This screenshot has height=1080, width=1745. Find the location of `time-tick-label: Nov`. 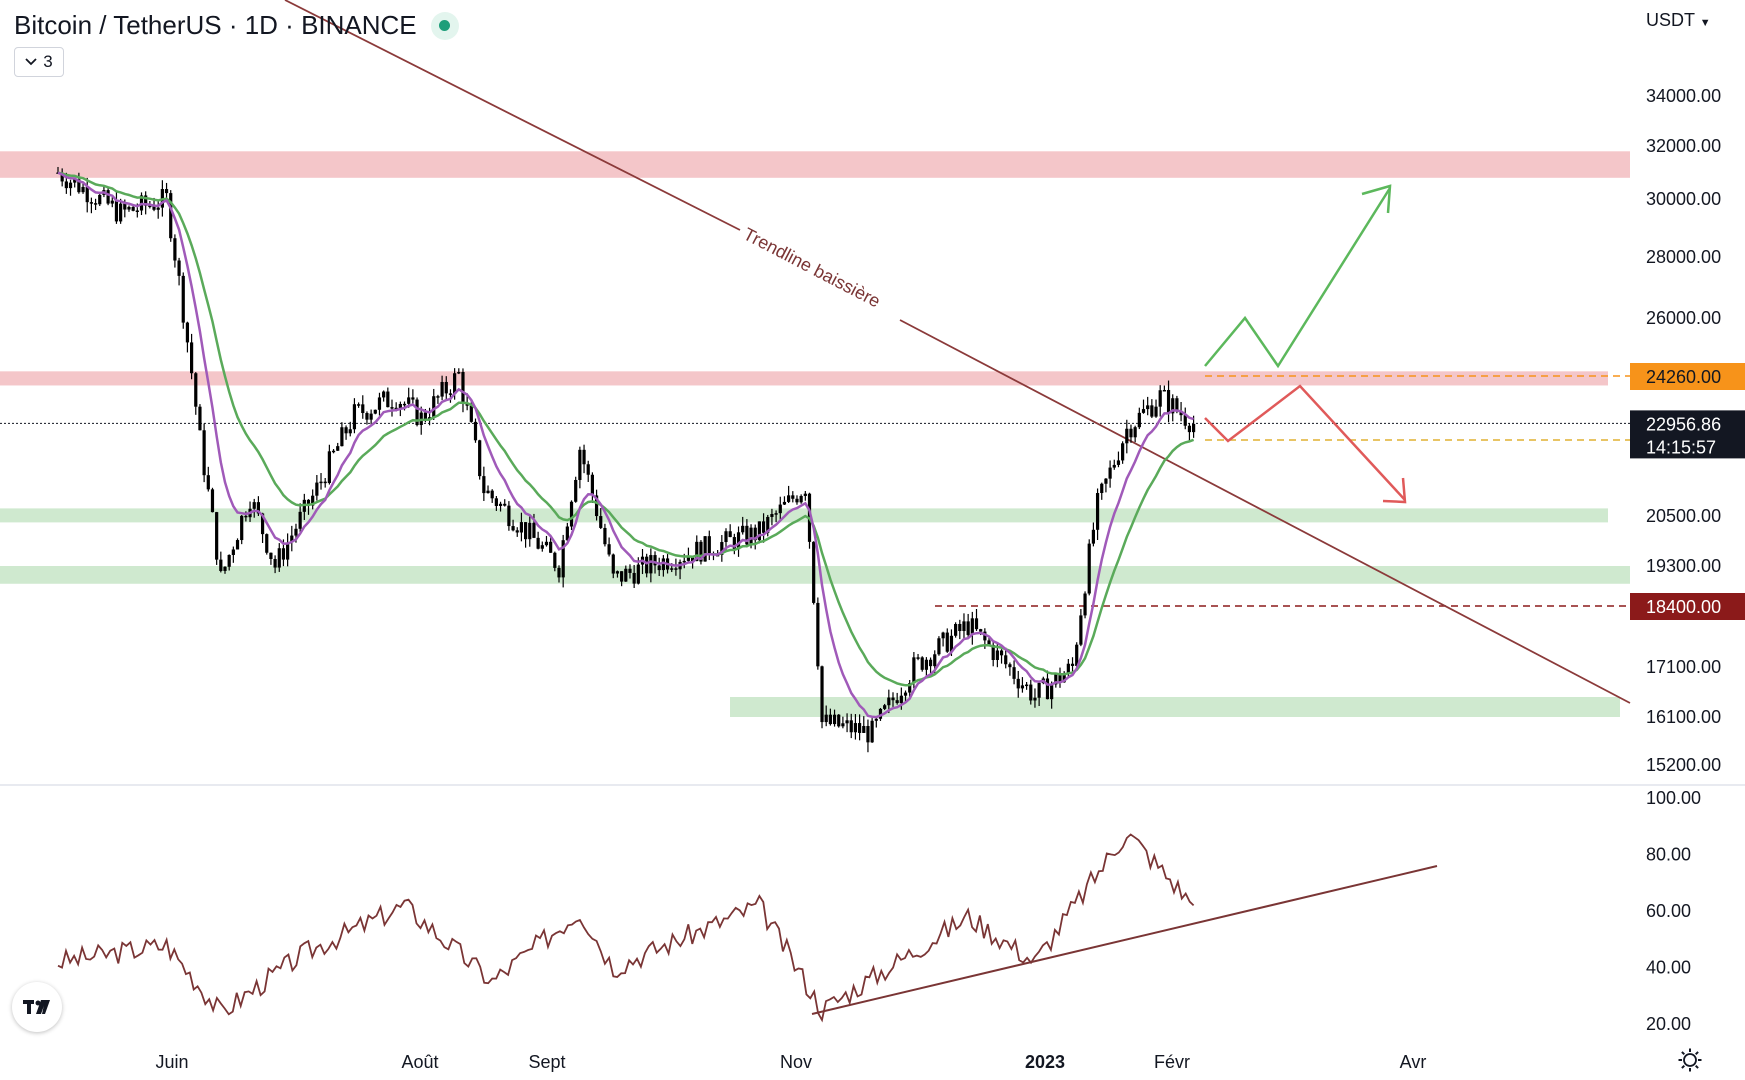

time-tick-label: Nov is located at coordinates (796, 1062).